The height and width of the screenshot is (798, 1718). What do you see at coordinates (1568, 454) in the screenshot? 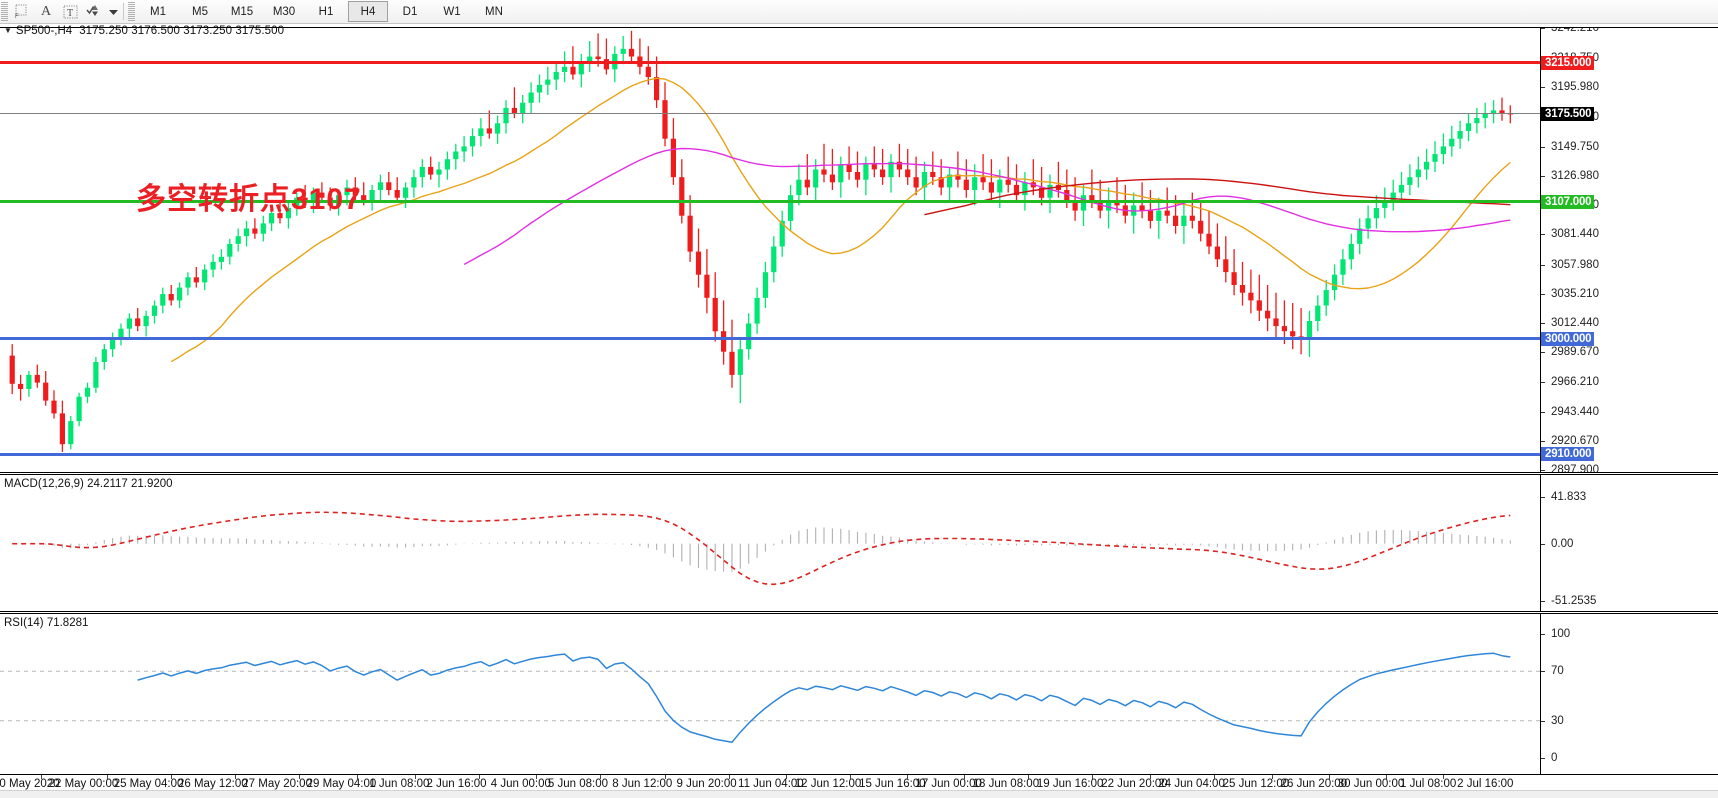
I see `support-2910-tag: 2910.000` at bounding box center [1568, 454].